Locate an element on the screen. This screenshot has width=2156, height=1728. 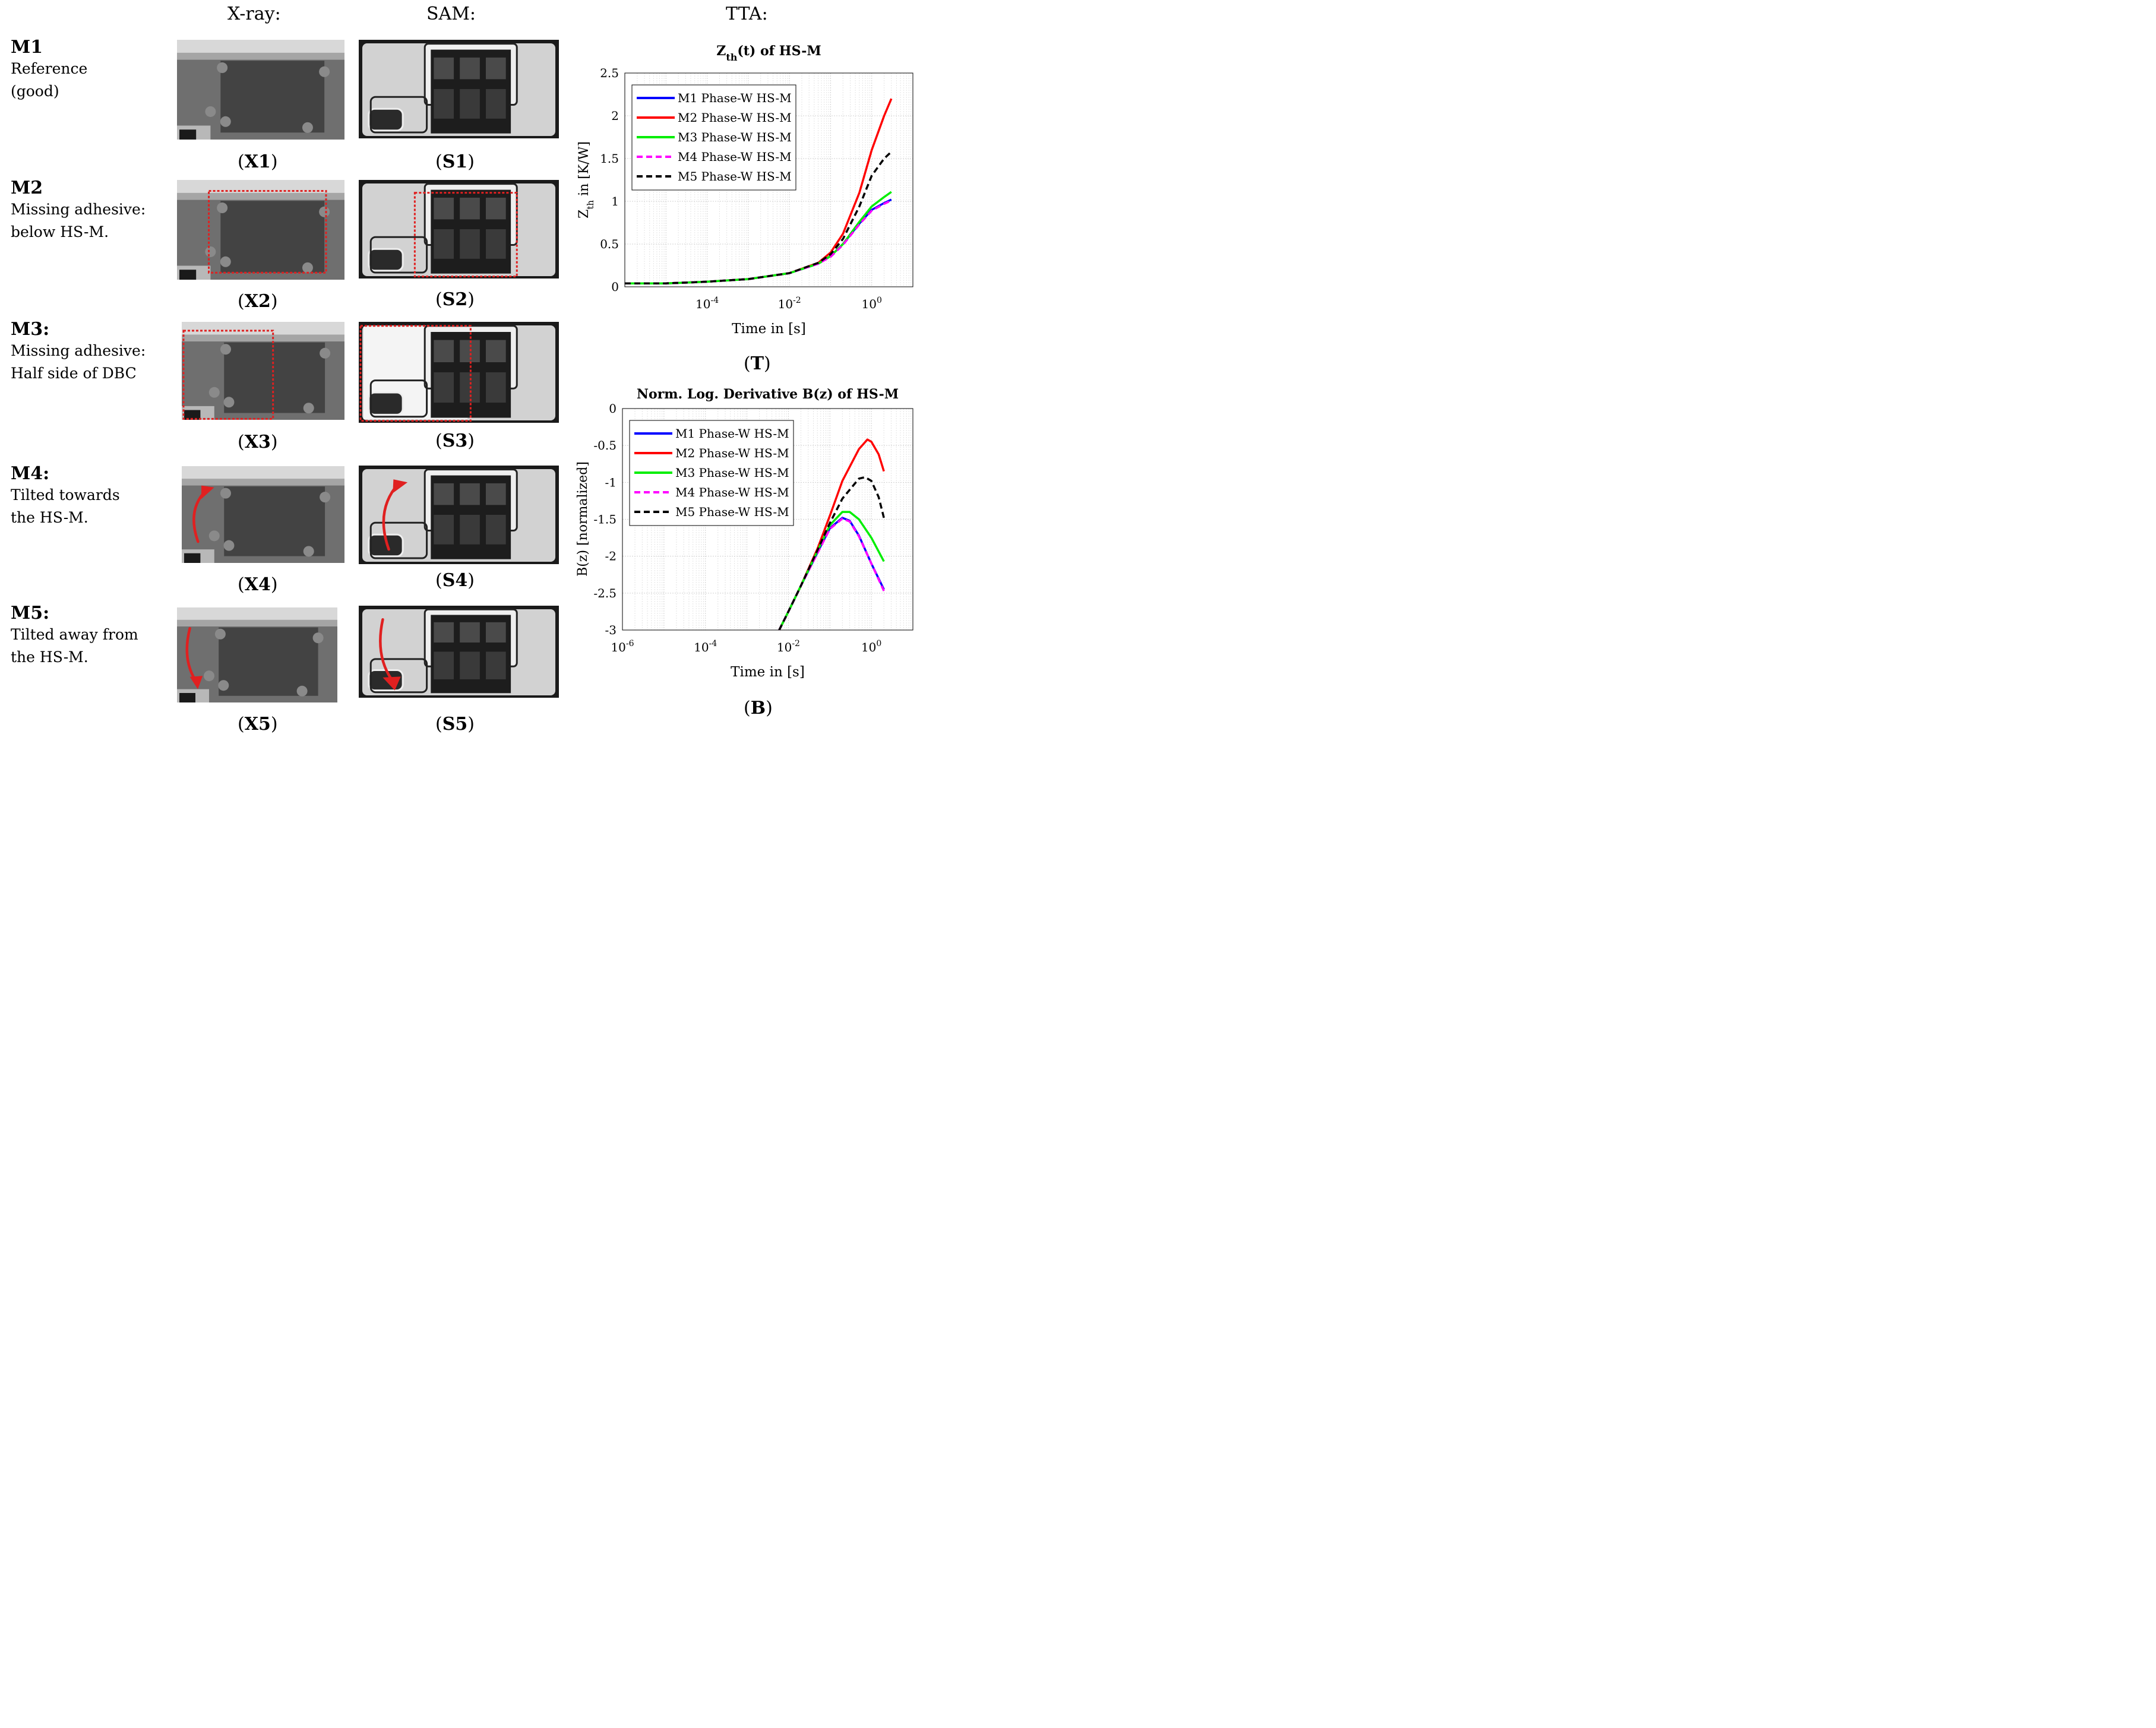
y-tick-label: 2 is located at coordinates (615, 116).